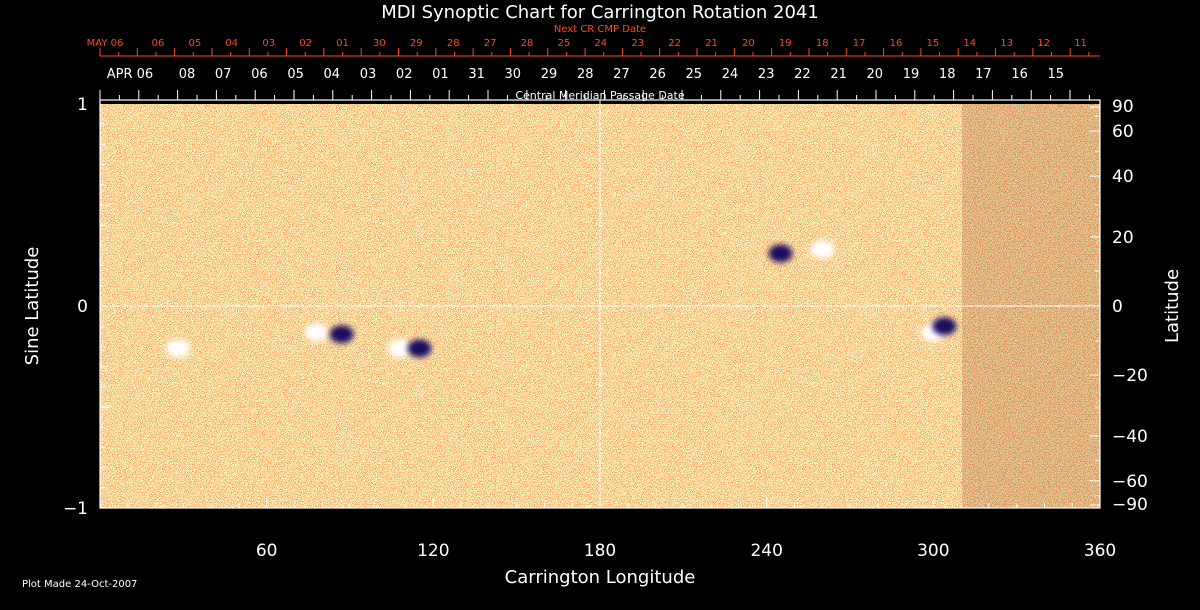 The image size is (1200, 610). I want to click on cmp-date: 01, so click(440, 74).